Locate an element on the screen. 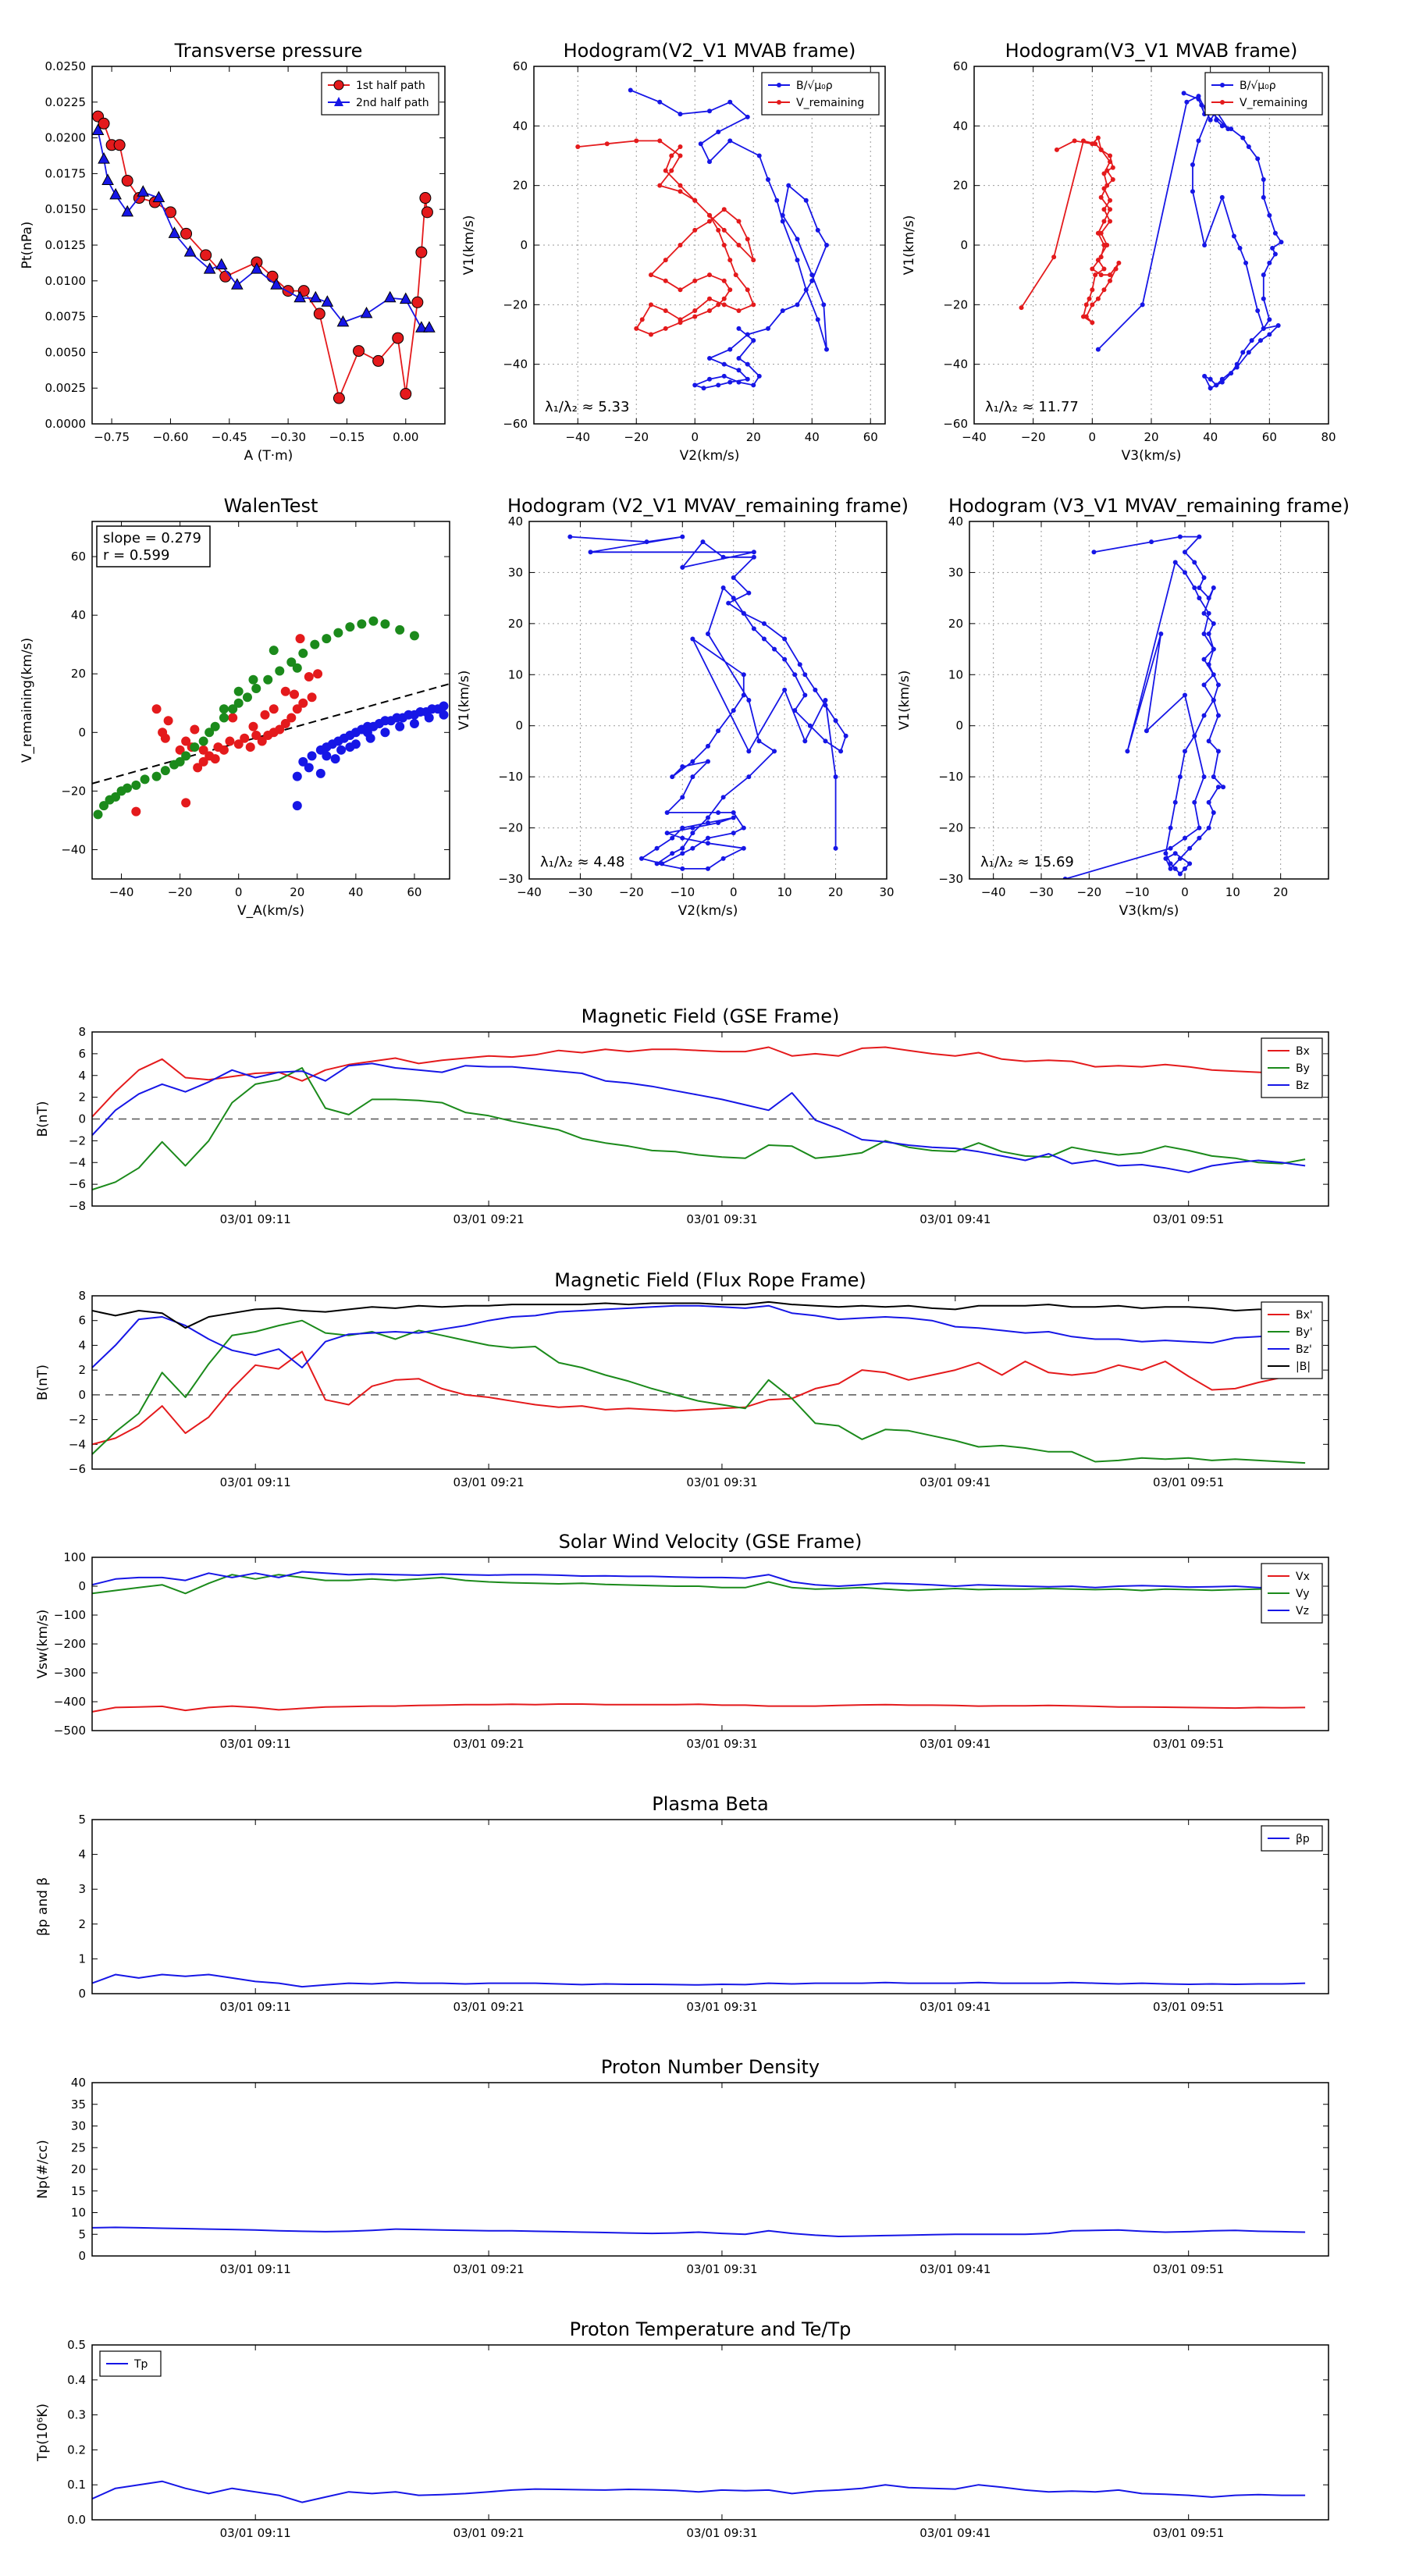 This screenshot has height=2576, width=1405. y-tick-label: −300 is located at coordinates (70, 1673).